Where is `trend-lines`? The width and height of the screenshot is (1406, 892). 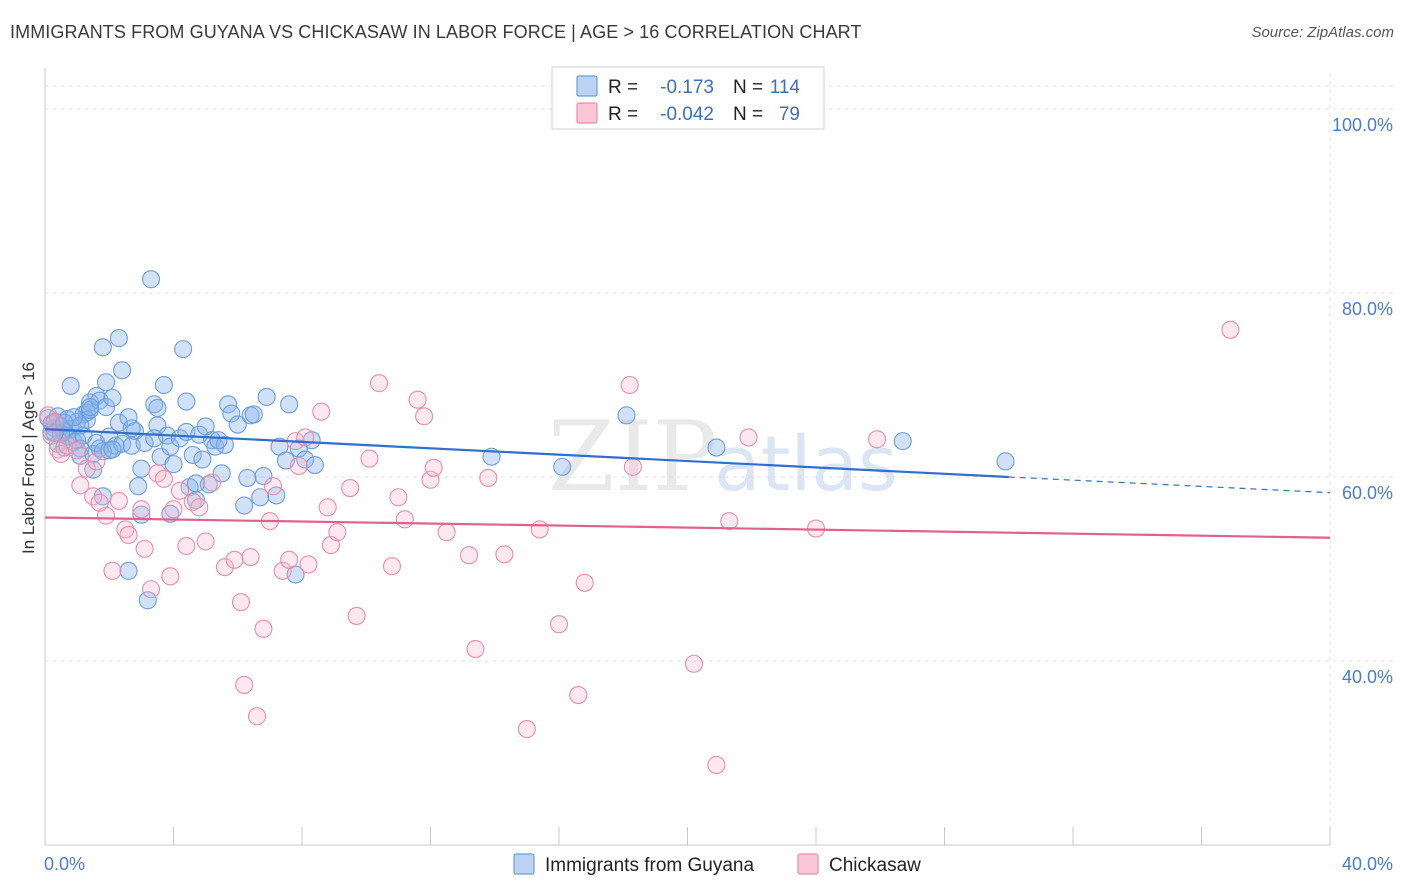 trend-lines is located at coordinates (687, 483).